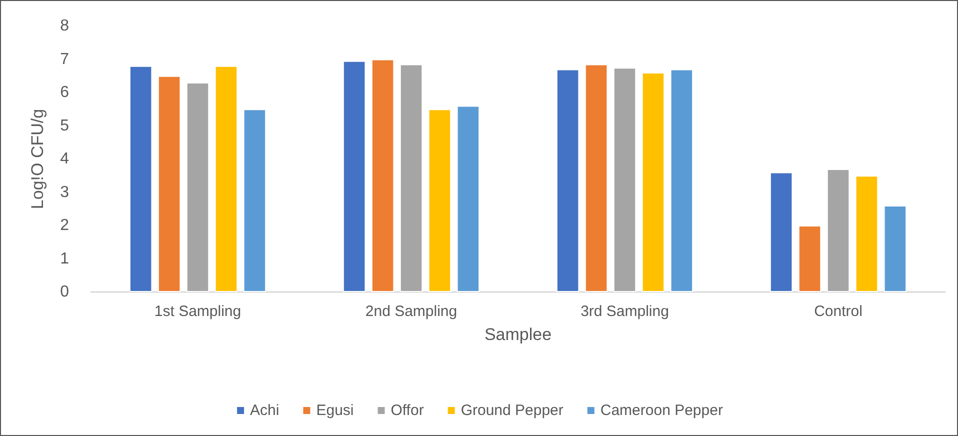 This screenshot has width=958, height=436. I want to click on y-tick-label: 1, so click(65, 259).